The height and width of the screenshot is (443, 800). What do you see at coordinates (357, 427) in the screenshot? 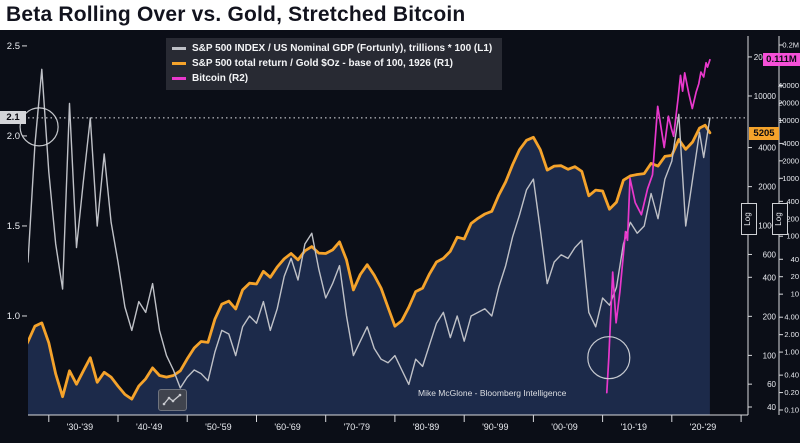
I see `svg-text: '70-'79` at bounding box center [357, 427].